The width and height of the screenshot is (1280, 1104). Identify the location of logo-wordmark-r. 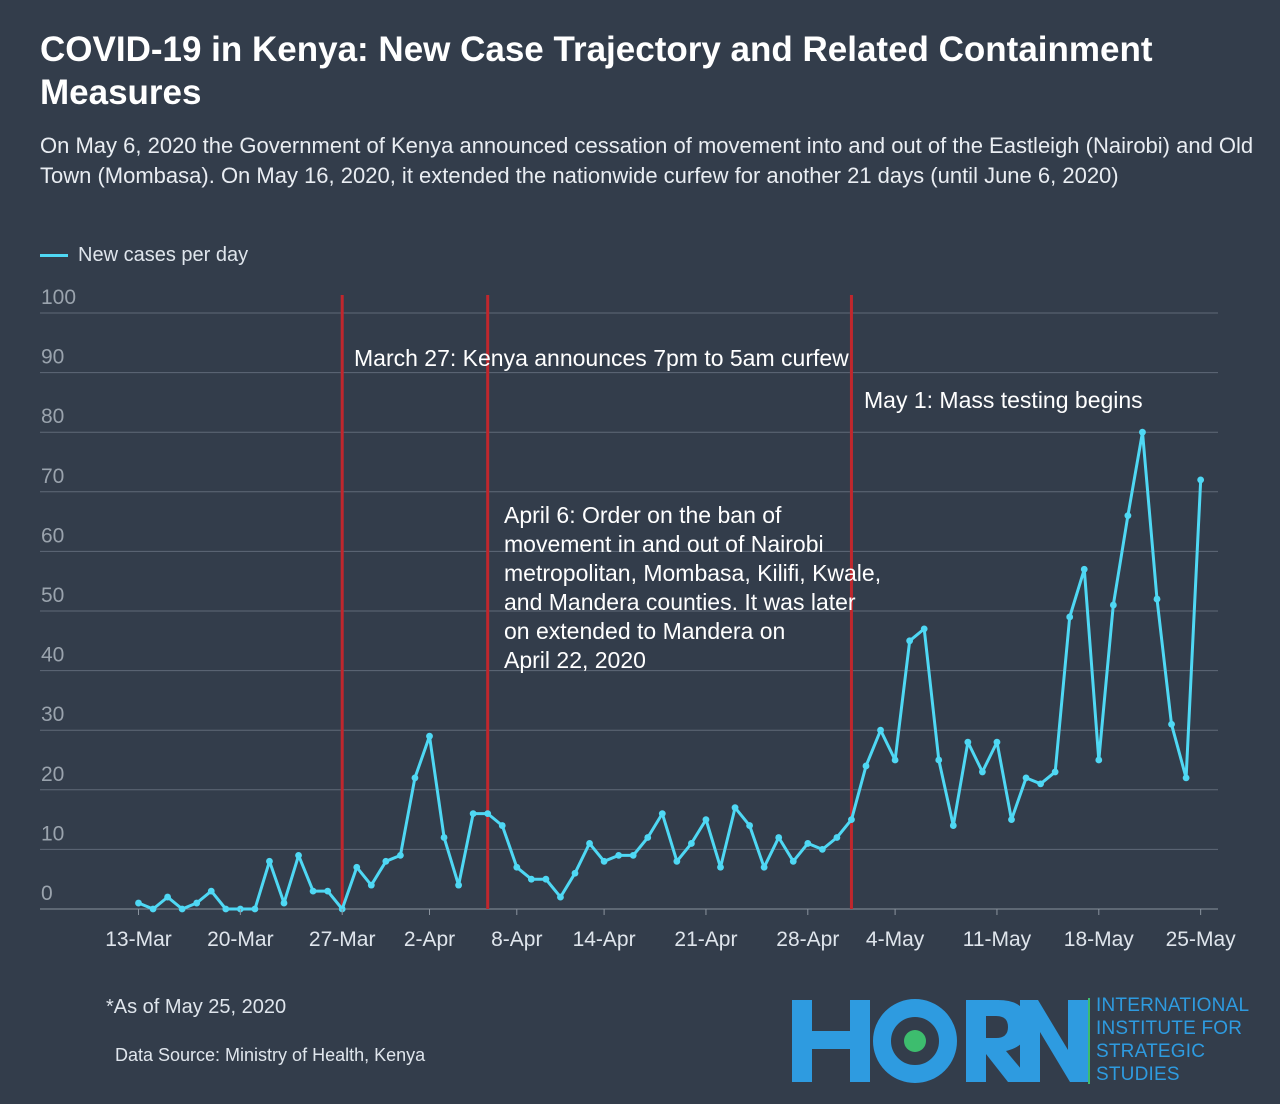
(999, 1041).